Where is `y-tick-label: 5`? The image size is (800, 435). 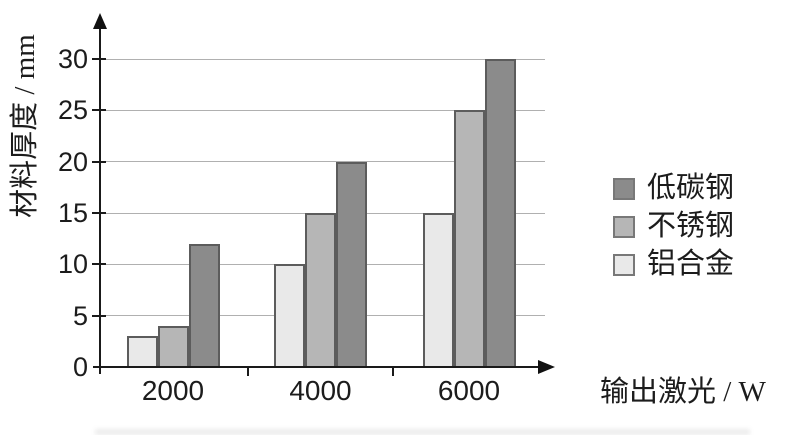
y-tick-label: 5 is located at coordinates (80, 315).